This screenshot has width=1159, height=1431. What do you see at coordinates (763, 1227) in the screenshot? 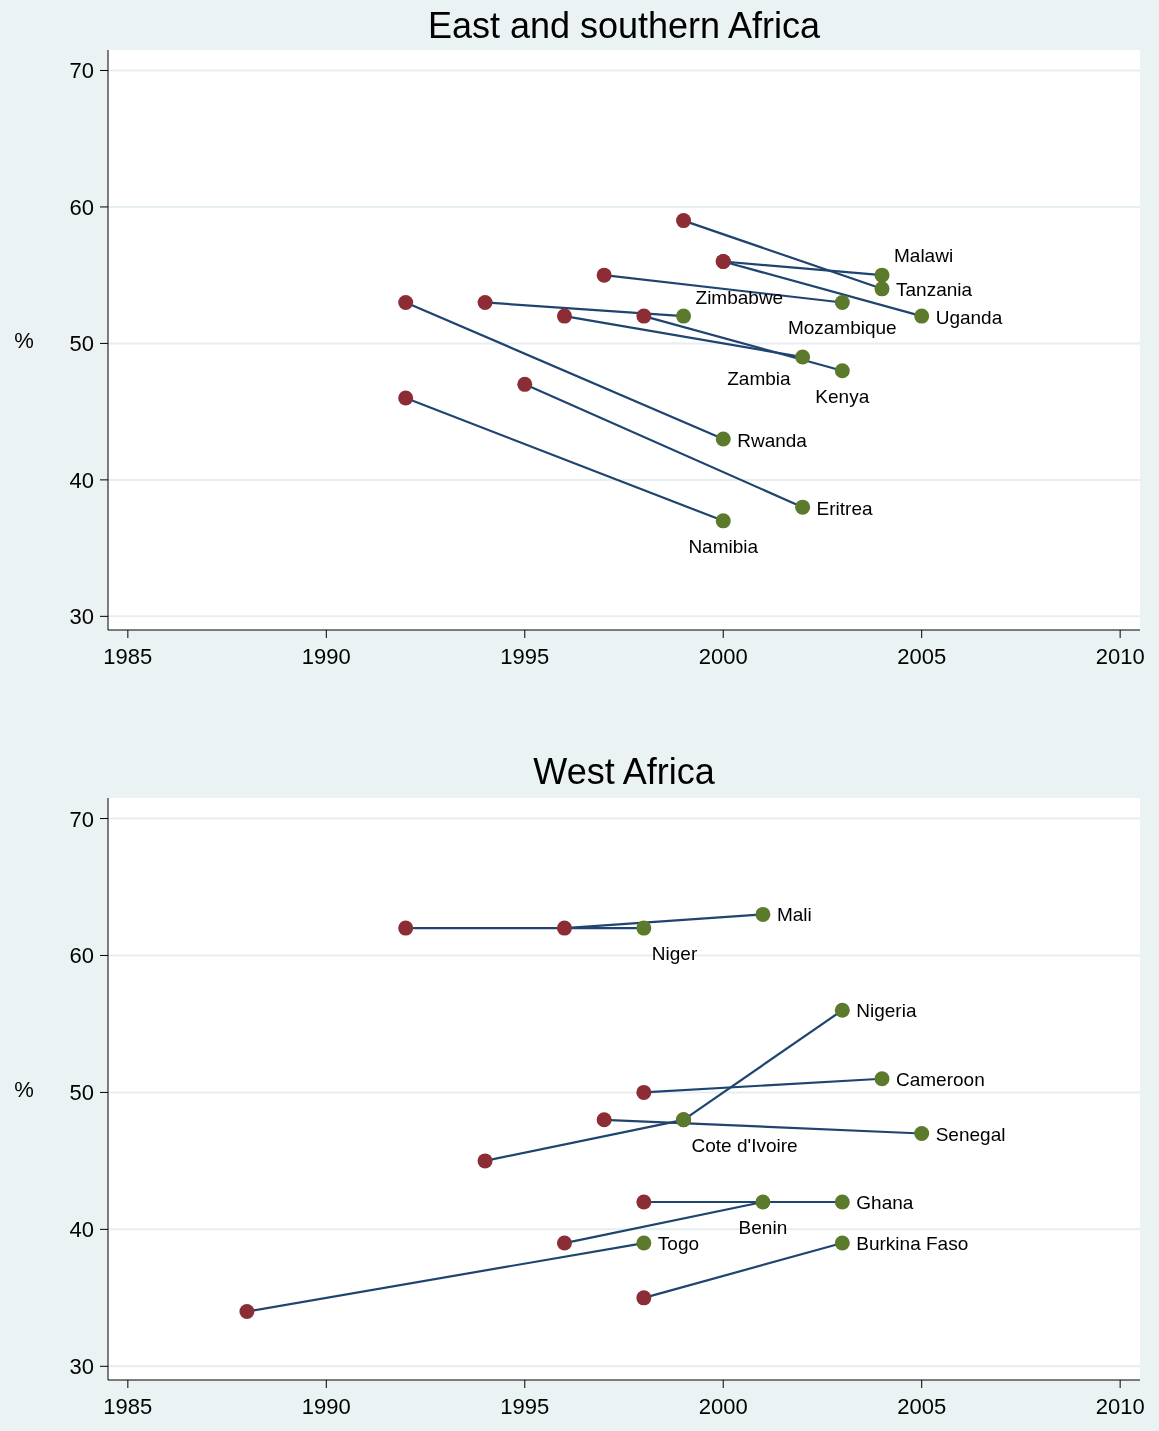
I see `series-label: Benin` at bounding box center [763, 1227].